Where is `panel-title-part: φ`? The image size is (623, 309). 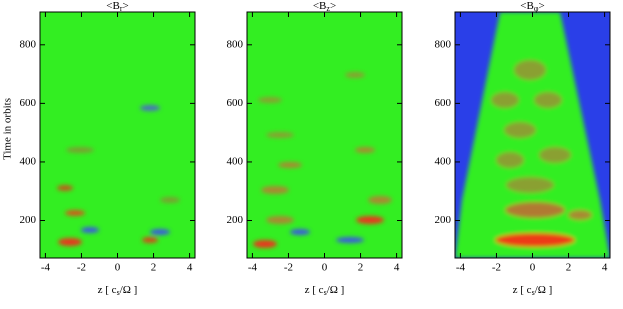 panel-title-part: φ is located at coordinates (536, 8).